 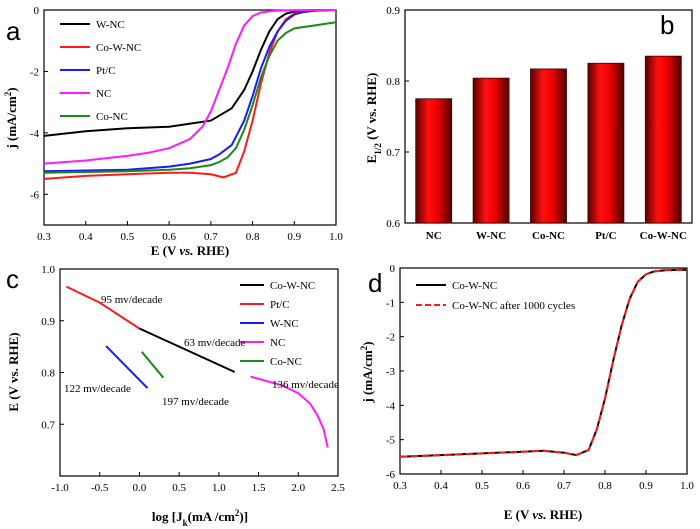 I want to click on y-tick-label: 0.9, so click(x=48, y=322).